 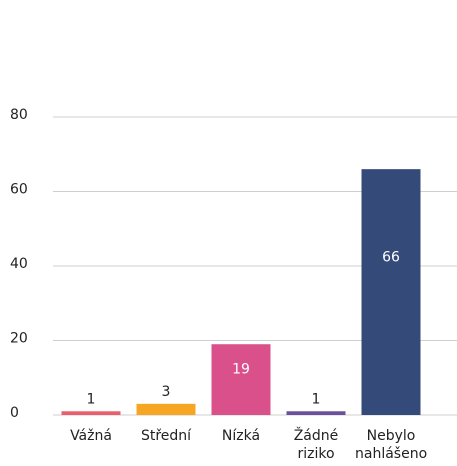 What do you see at coordinates (391, 445) in the screenshot?
I see `x-tick-label: Nebylo nahlášeno` at bounding box center [391, 445].